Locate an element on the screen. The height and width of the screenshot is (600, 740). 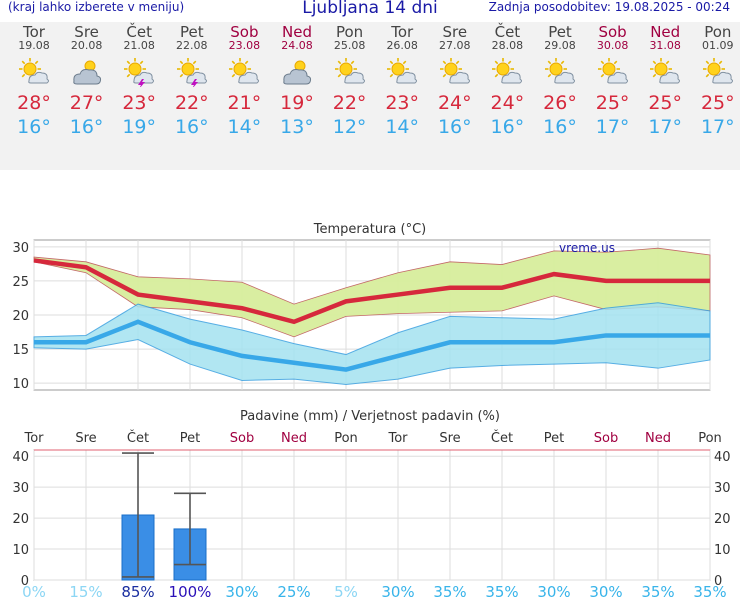
day-column: Sob 23.08 21° 14° is located at coordinates (244, 81).